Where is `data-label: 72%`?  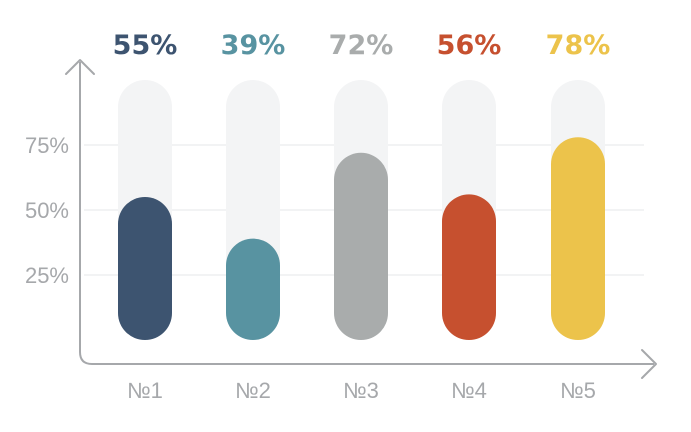
data-label: 72% is located at coordinates (361, 45).